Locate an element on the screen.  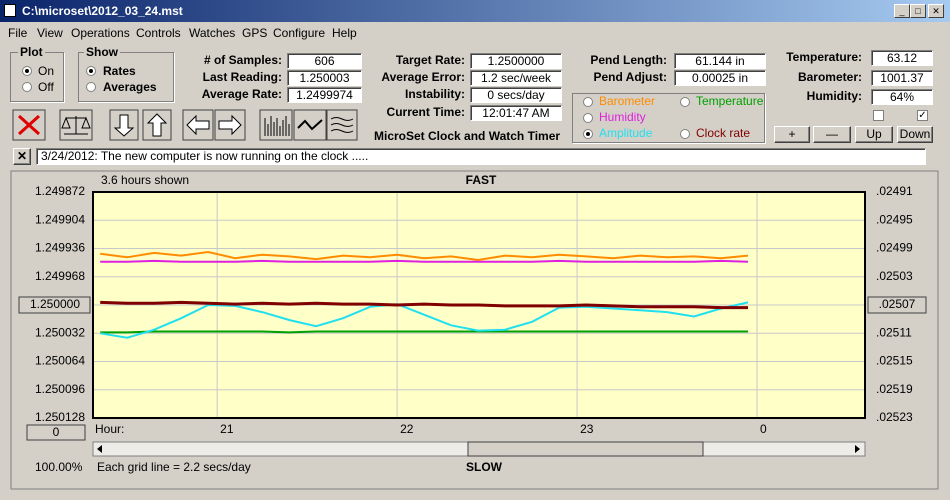
field-label: Pend Adjust: is located at coordinates (630, 77).